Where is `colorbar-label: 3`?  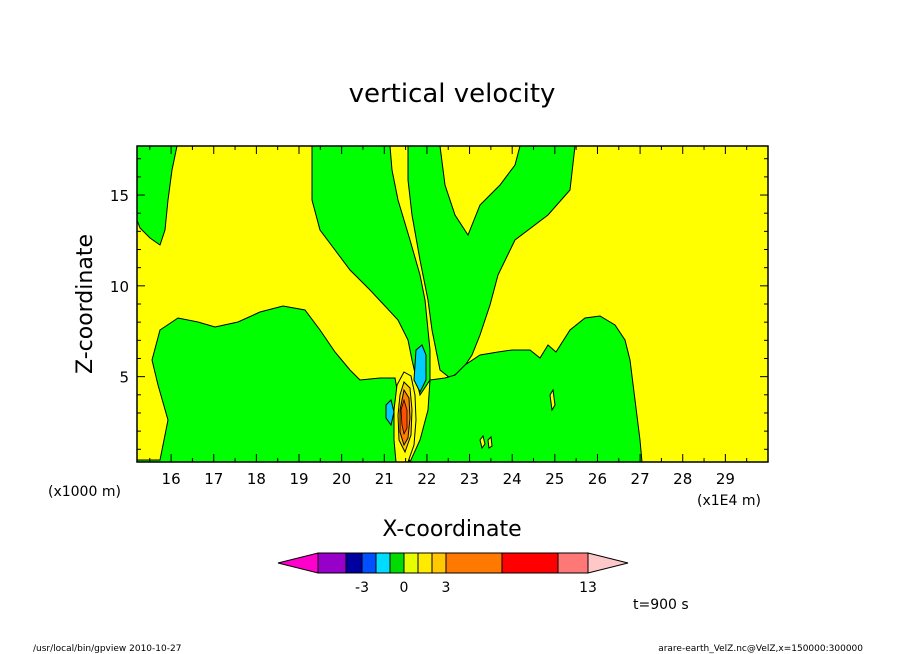
colorbar-label: 3 is located at coordinates (446, 588).